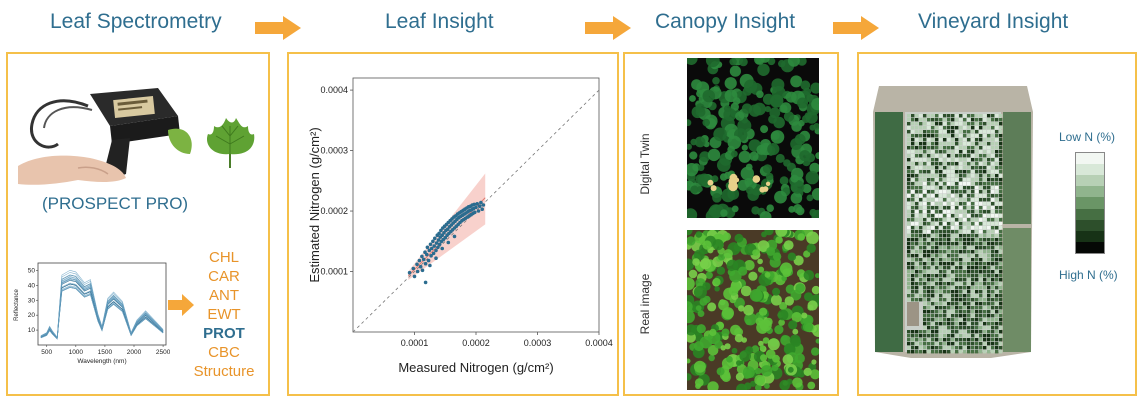 This screenshot has width=1145, height=402. Describe the element at coordinates (17, 304) in the screenshot. I see `spectra-ylabel: Reflectance` at that location.